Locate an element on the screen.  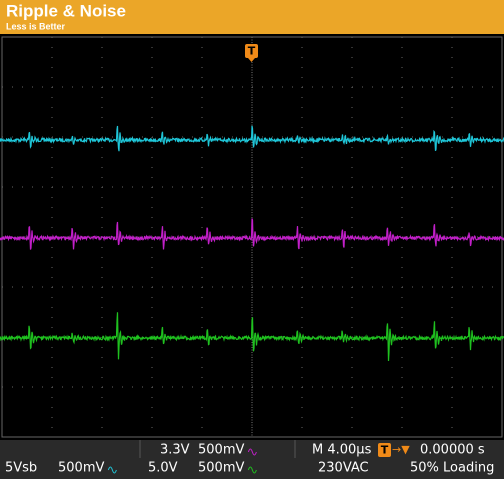
trigger-arrow: →▼ is located at coordinates (401, 449).